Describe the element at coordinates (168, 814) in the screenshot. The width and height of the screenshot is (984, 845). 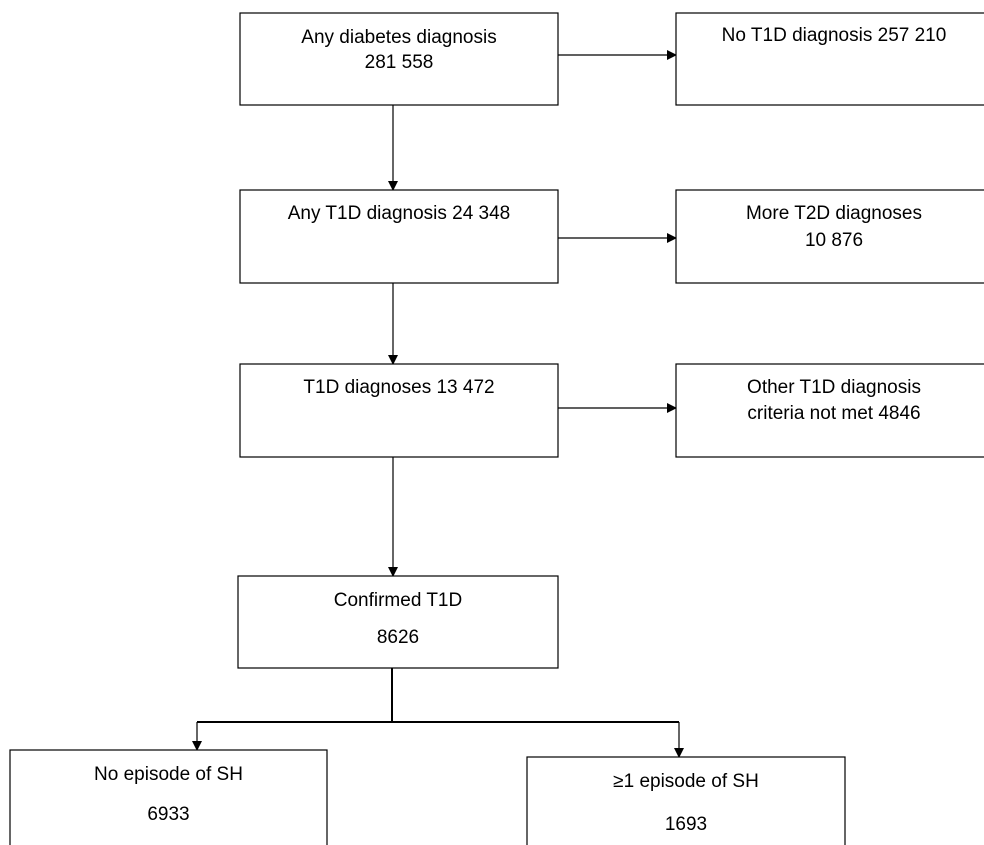
I see `box-label: 6933` at that location.